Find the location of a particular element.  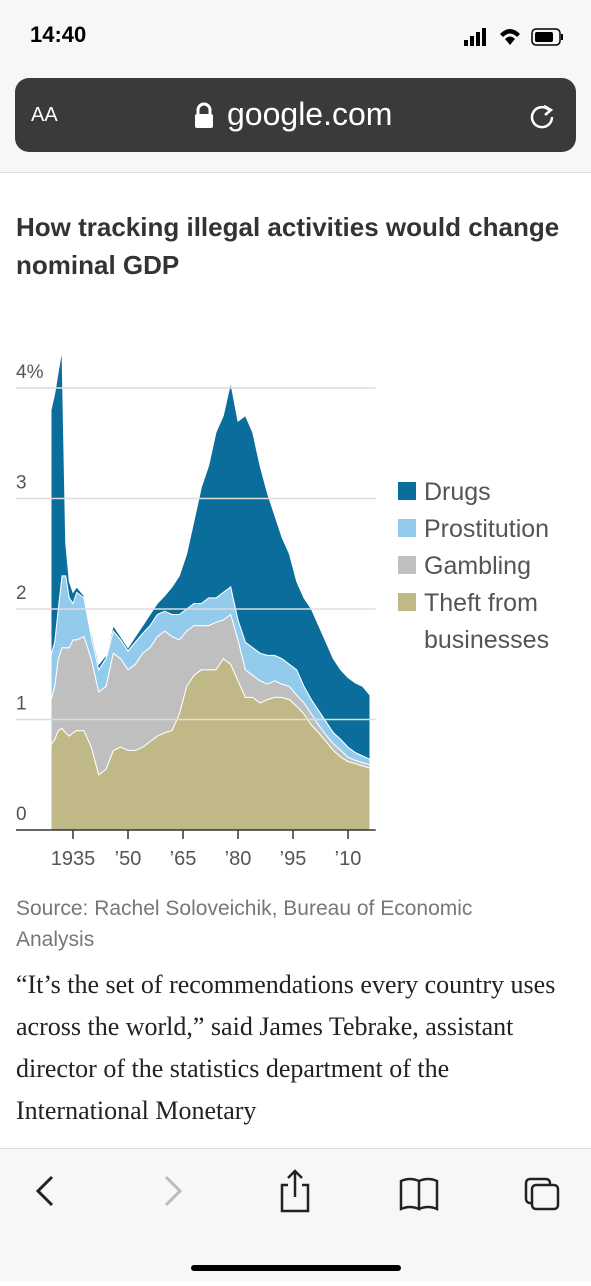

url-bar: AA google.com is located at coordinates (295, 115).